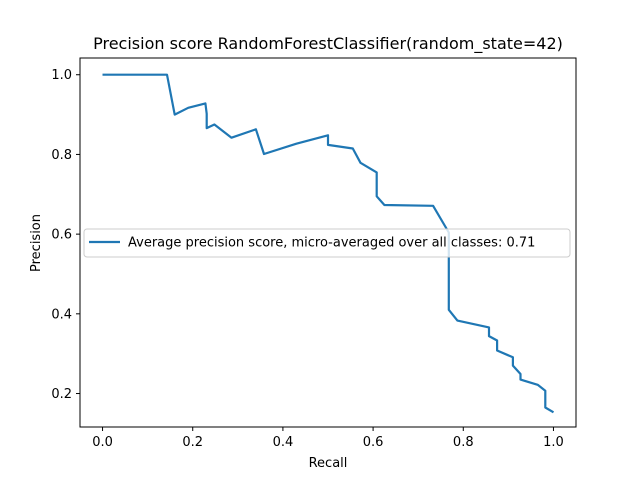  Describe the element at coordinates (102, 442) in the screenshot. I see `x-tick-label: 0.0` at that location.